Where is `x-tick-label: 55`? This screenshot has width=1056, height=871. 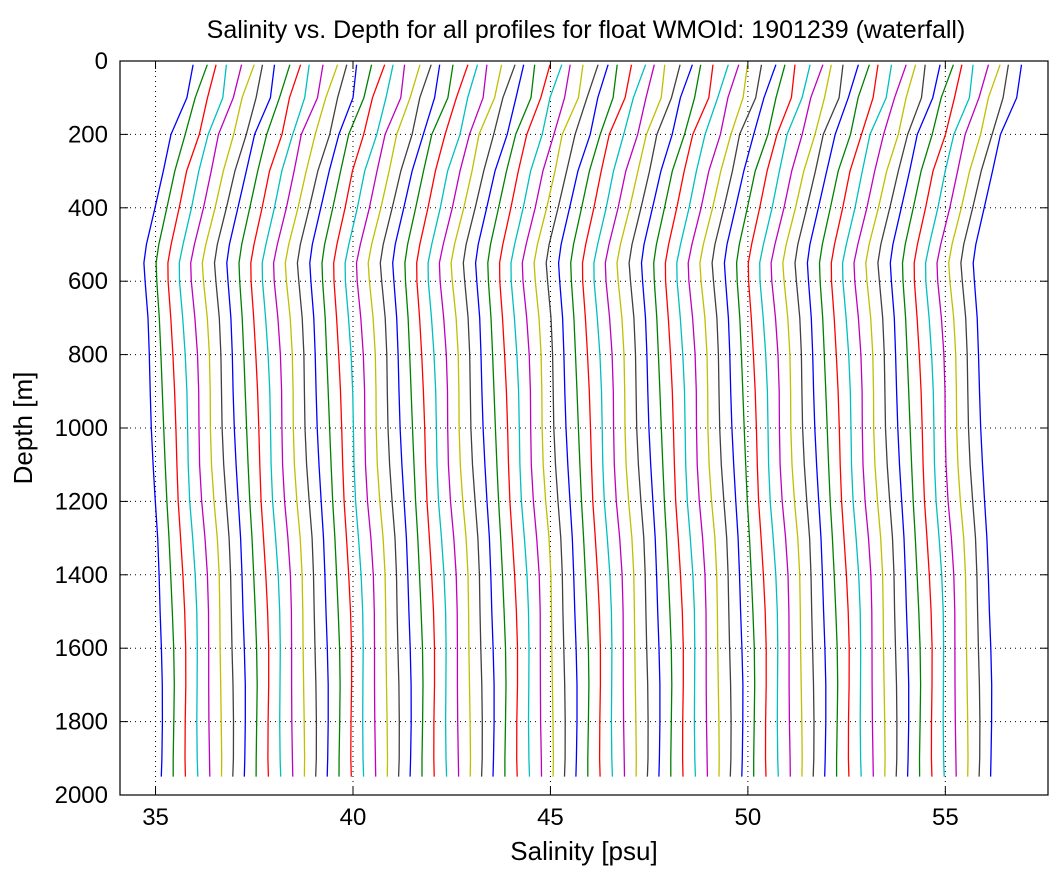 x-tick-label: 55 is located at coordinates (945, 817).